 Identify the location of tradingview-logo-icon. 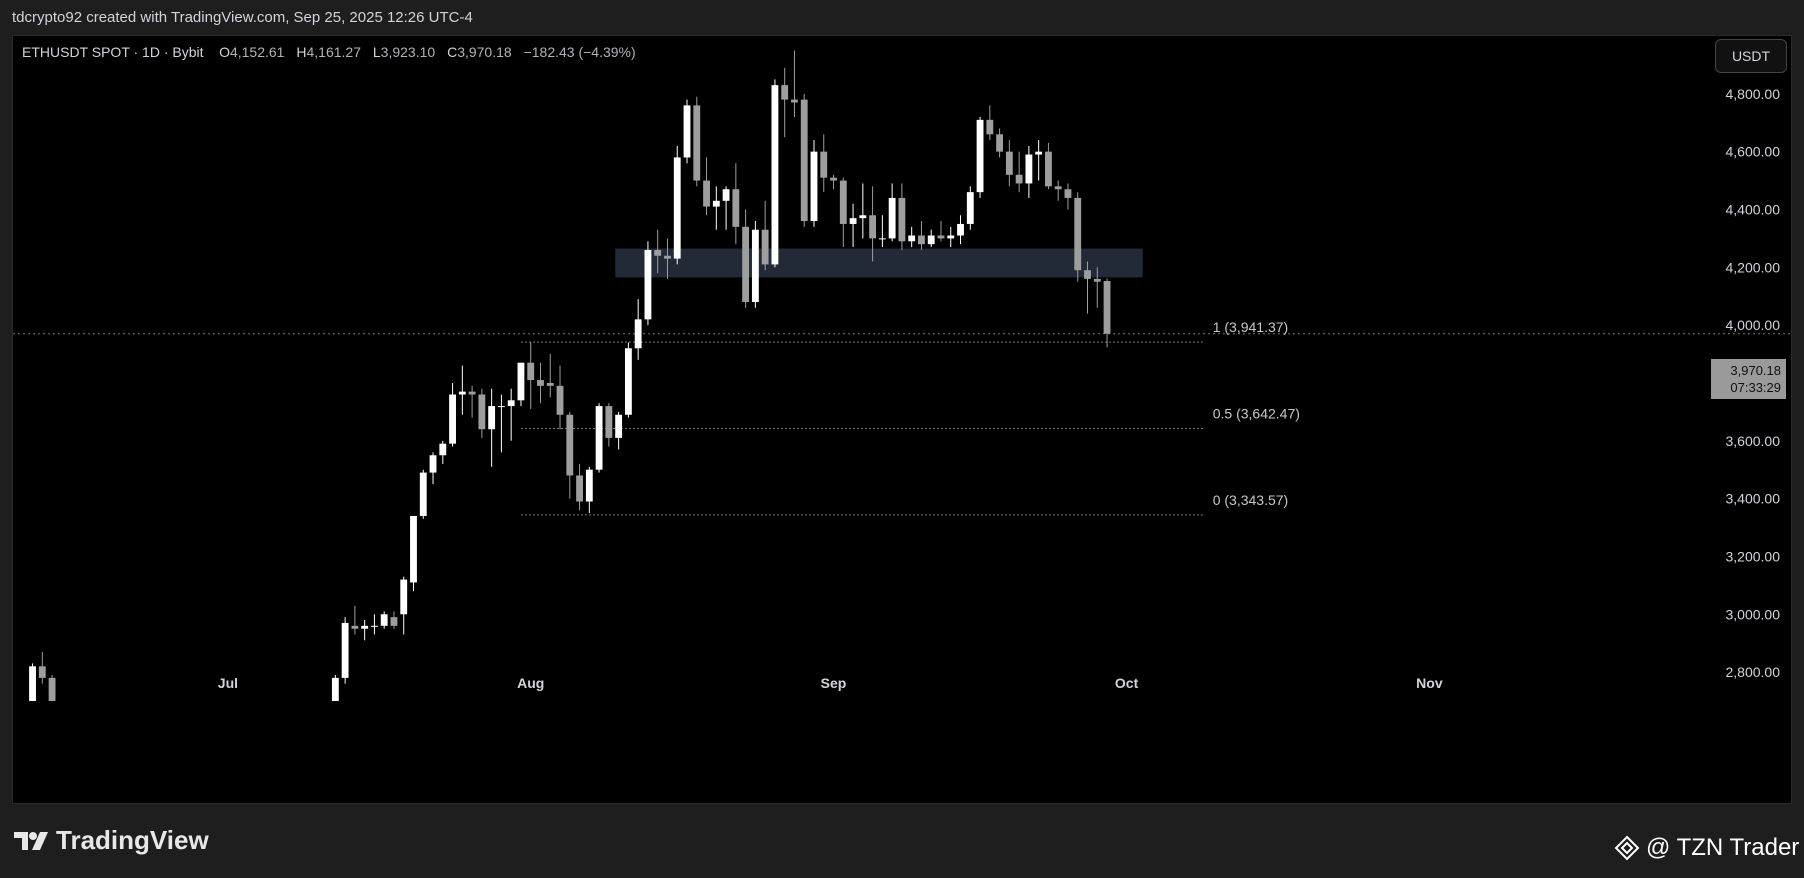
(31, 840).